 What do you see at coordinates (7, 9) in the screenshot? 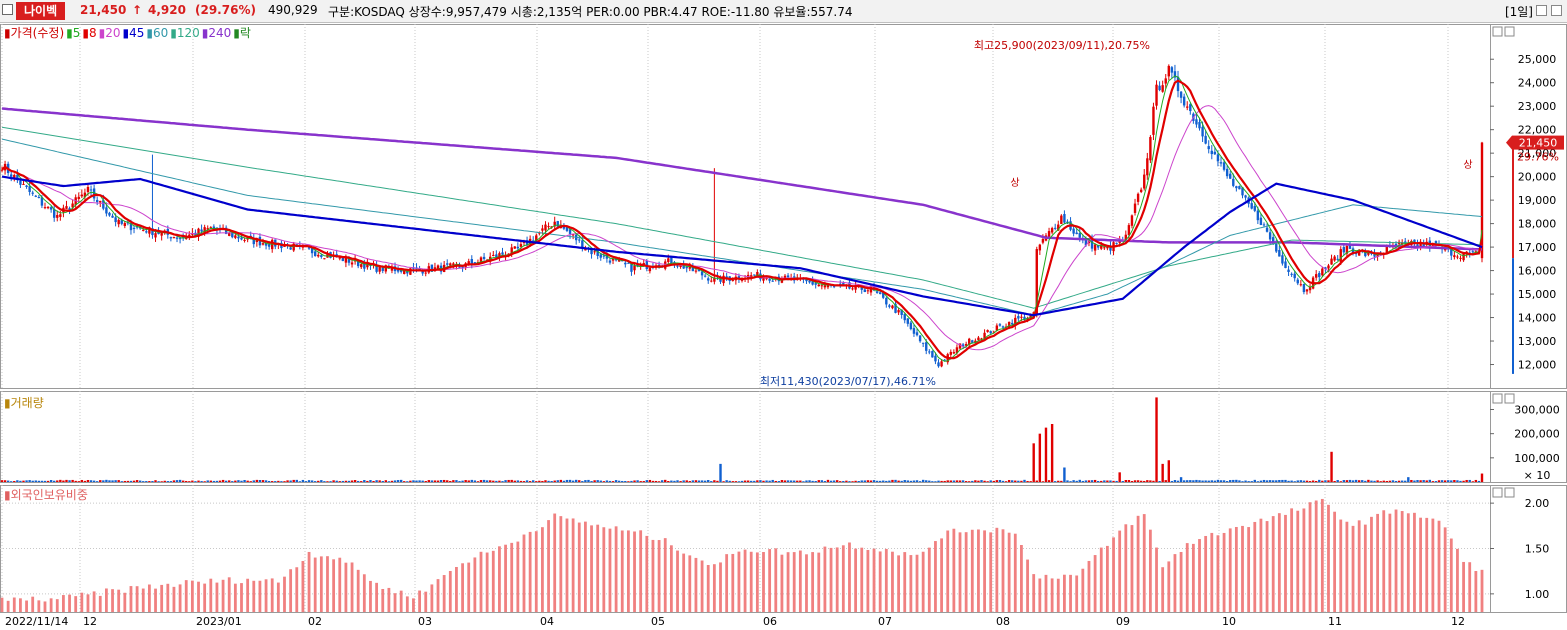
I see `select-checkbox` at bounding box center [7, 9].